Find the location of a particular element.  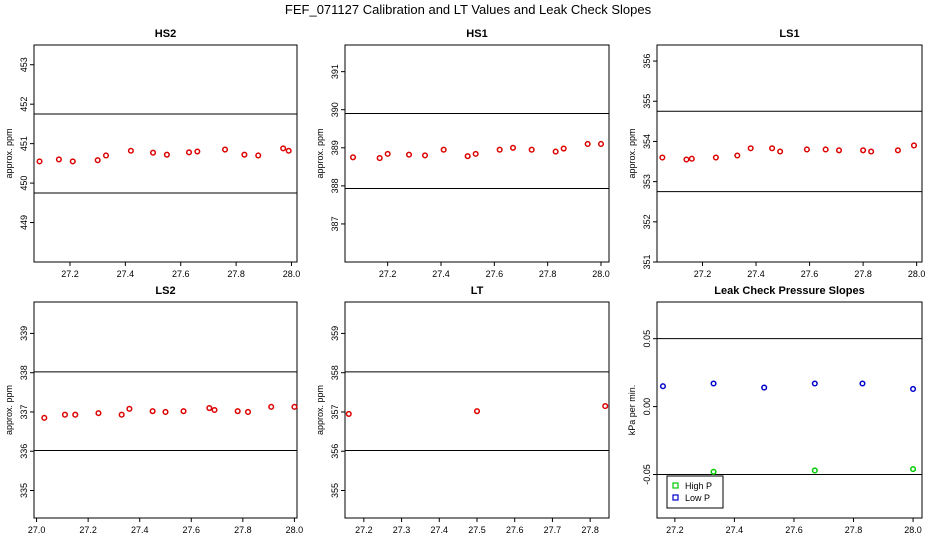

legend-label: High P is located at coordinates (698, 486).